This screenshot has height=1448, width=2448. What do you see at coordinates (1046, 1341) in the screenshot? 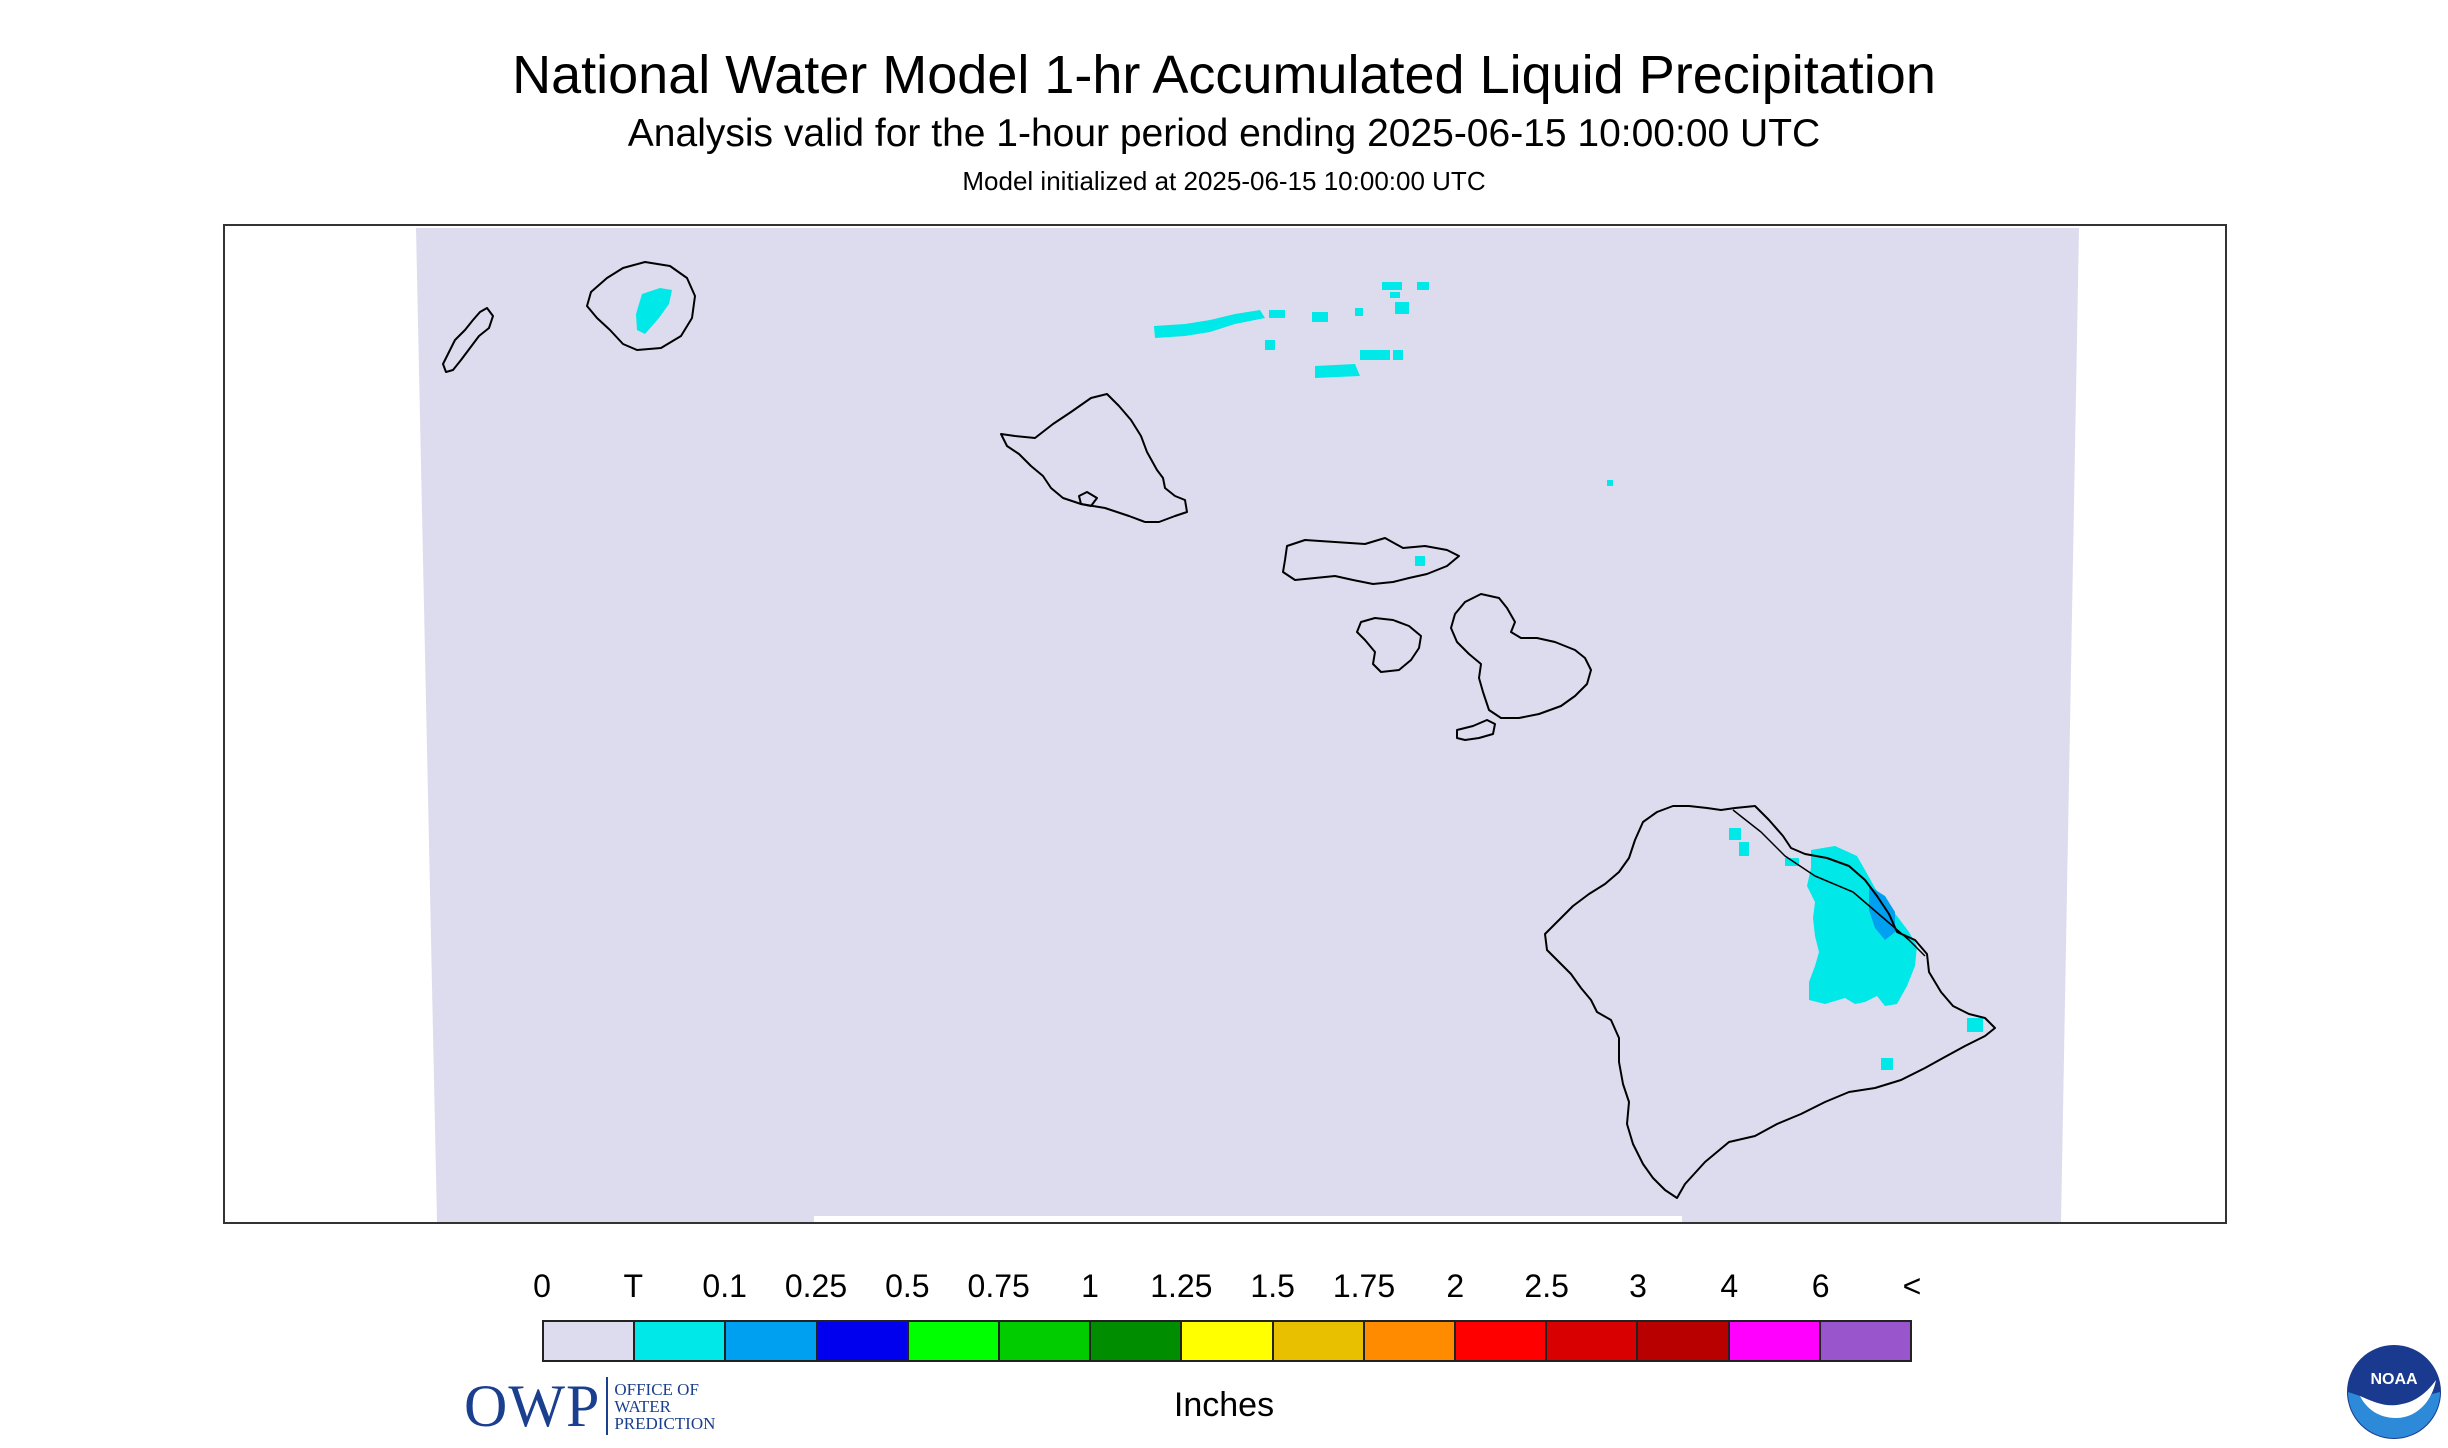
I see `legend-swatch: #00cc00` at bounding box center [1046, 1341].